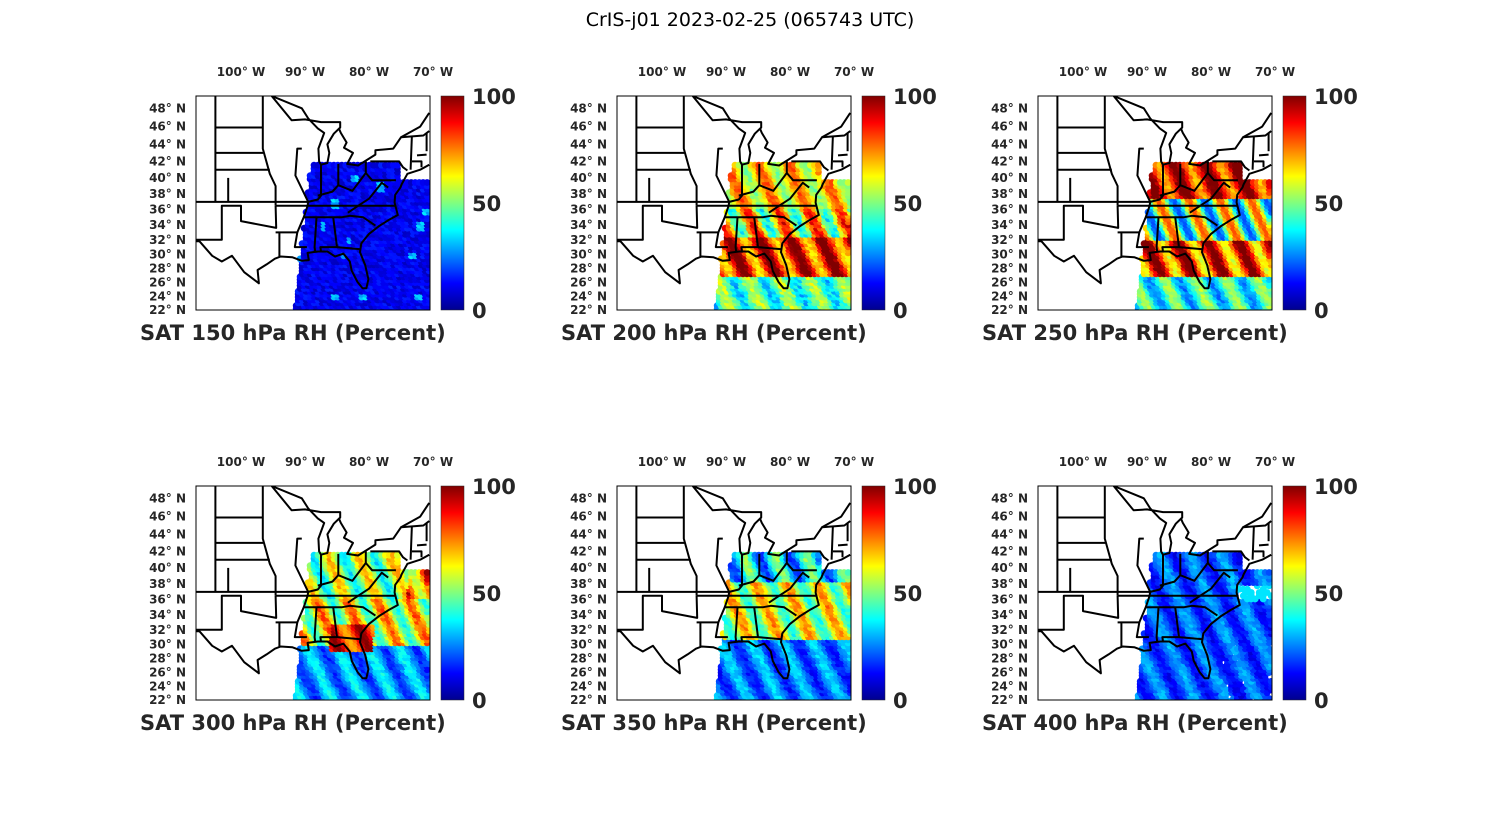 Image resolution: width=1500 pixels, height=825 pixels. Describe the element at coordinates (1009, 283) in the screenshot. I see `lat-tick-label: 26° N` at that location.